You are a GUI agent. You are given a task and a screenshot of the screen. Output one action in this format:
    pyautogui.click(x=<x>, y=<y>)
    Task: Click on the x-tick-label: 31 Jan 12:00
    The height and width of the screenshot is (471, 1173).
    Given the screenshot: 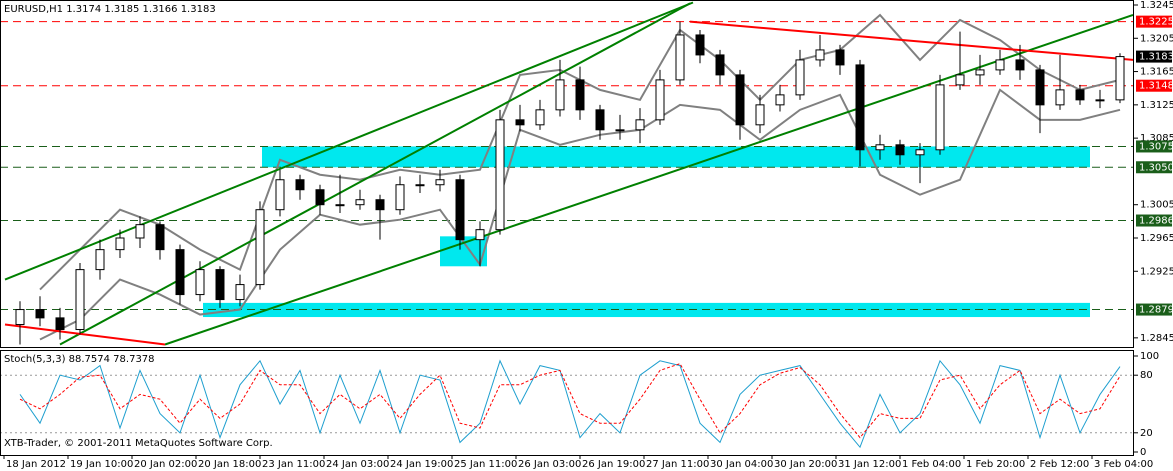 What is the action you would take?
    pyautogui.click(x=869, y=464)
    